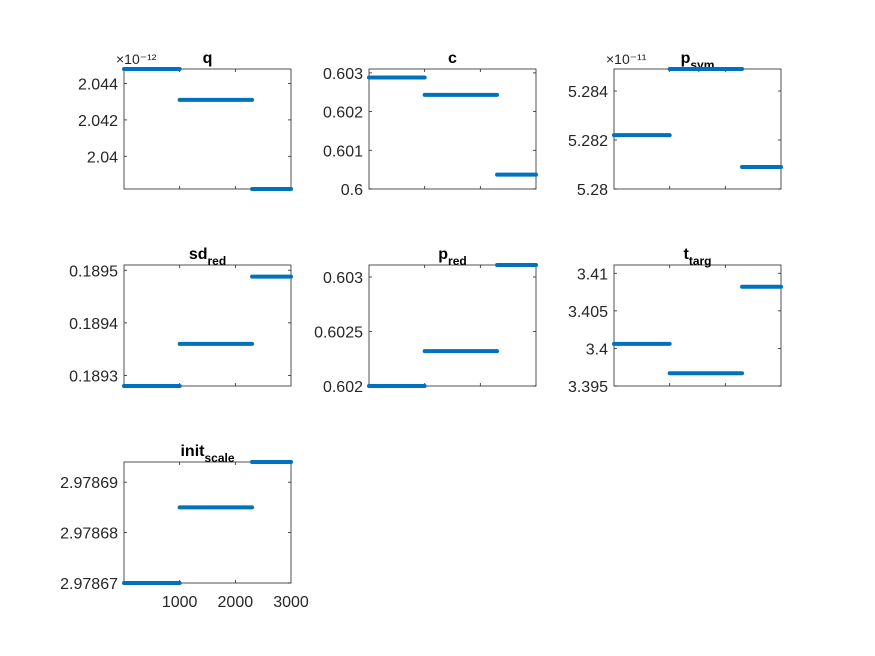 This screenshot has width=875, height=656. I want to click on subplot-title: initscale, so click(207, 454).